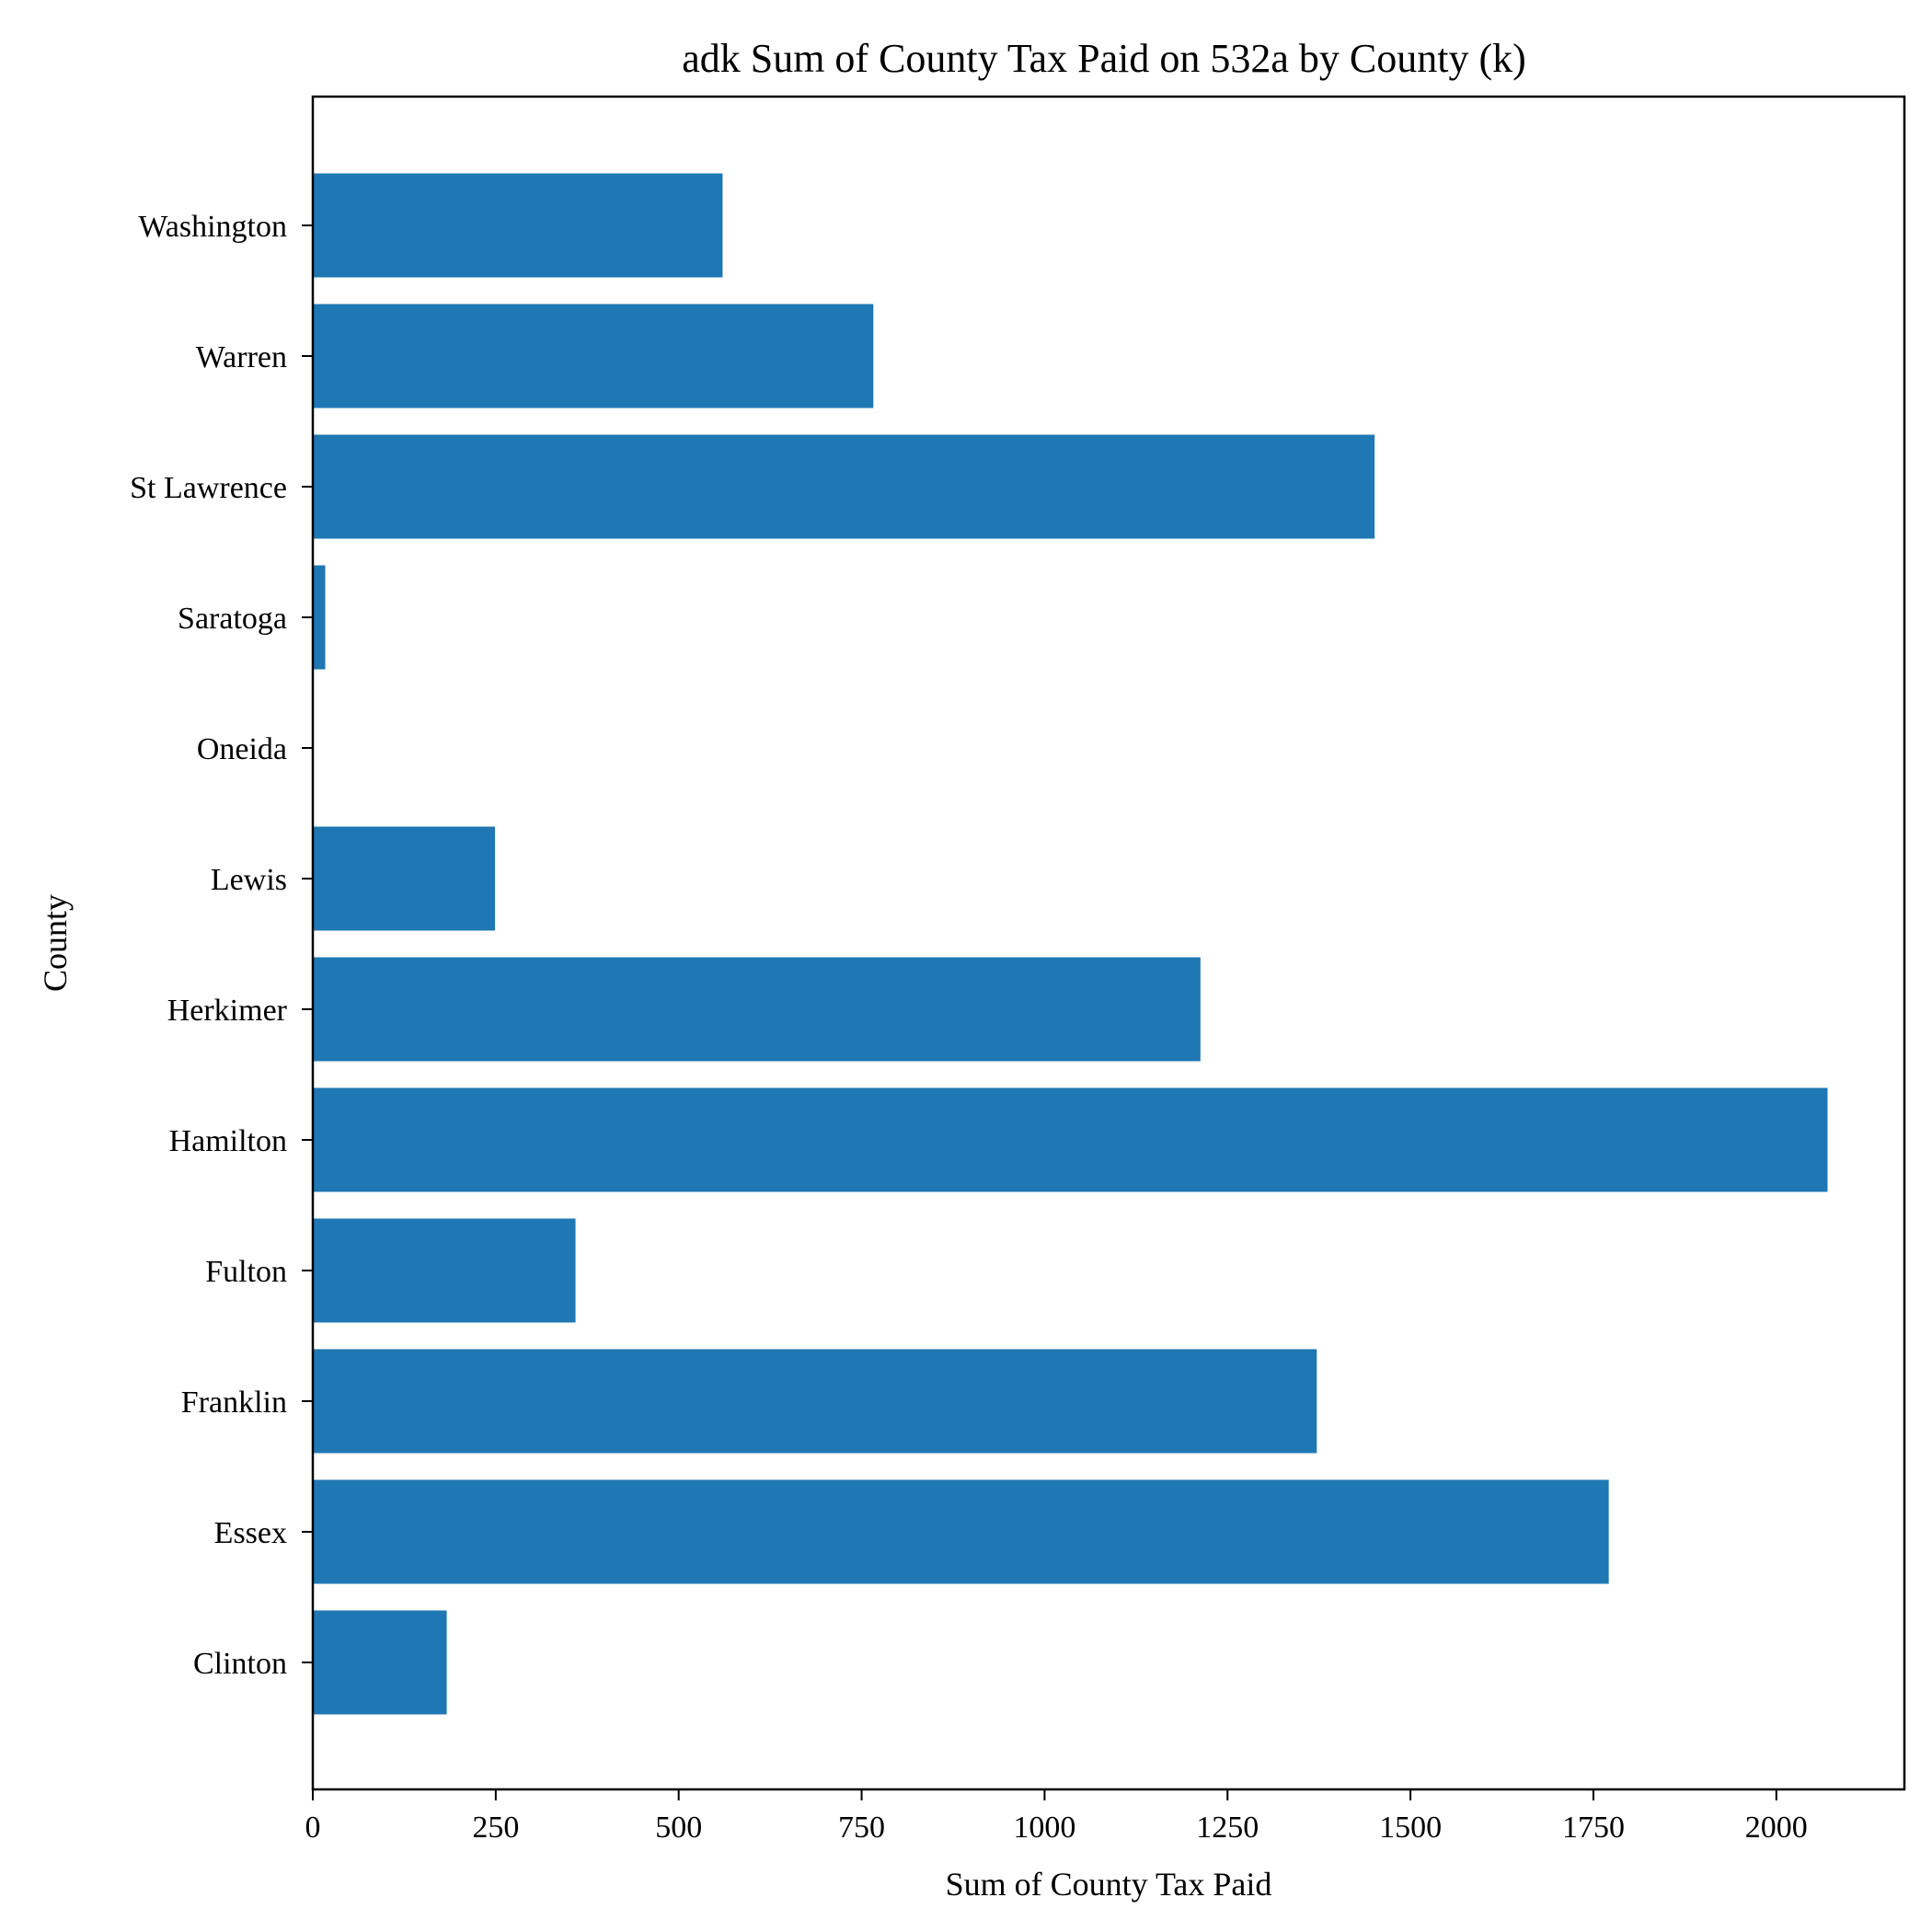  What do you see at coordinates (1593, 1828) in the screenshot?
I see `x-tick-label: 1750` at bounding box center [1593, 1828].